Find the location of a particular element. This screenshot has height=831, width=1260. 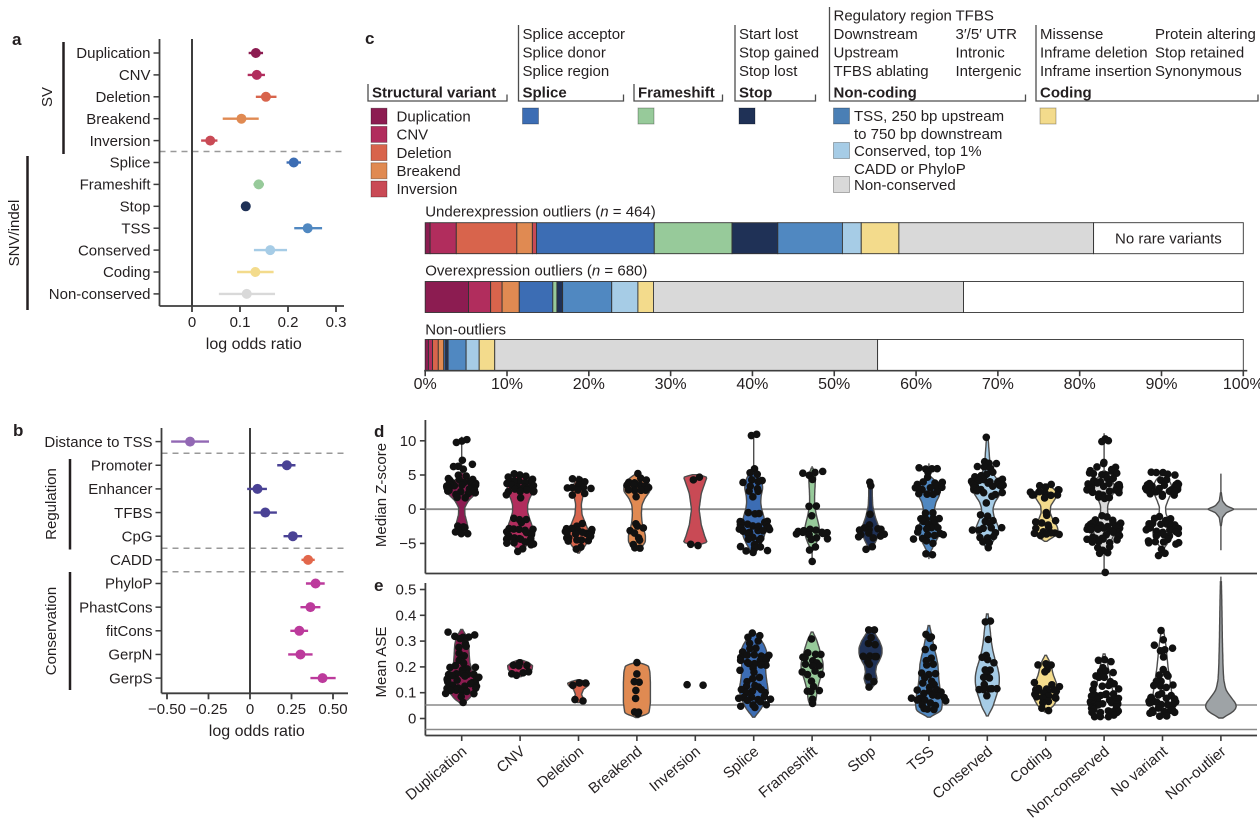

svg-text: Stop lost is located at coordinates (768, 71).